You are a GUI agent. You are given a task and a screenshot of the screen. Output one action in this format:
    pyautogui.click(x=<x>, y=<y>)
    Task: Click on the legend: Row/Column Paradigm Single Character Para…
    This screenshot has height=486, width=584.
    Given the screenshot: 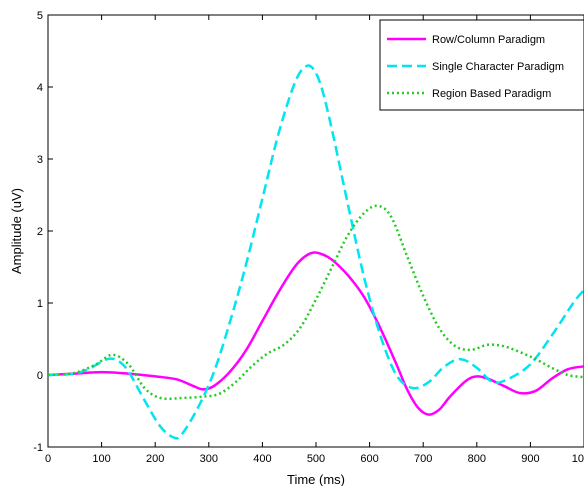 What is the action you would take?
    pyautogui.click(x=481, y=65)
    